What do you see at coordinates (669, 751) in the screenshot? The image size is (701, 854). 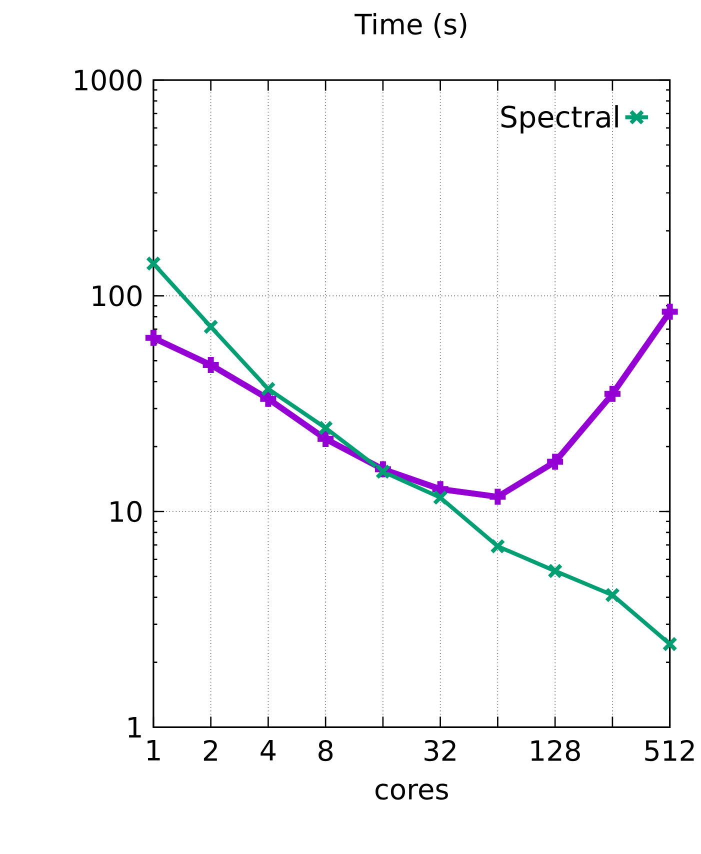 I see `x-tick-label: 512` at bounding box center [669, 751].